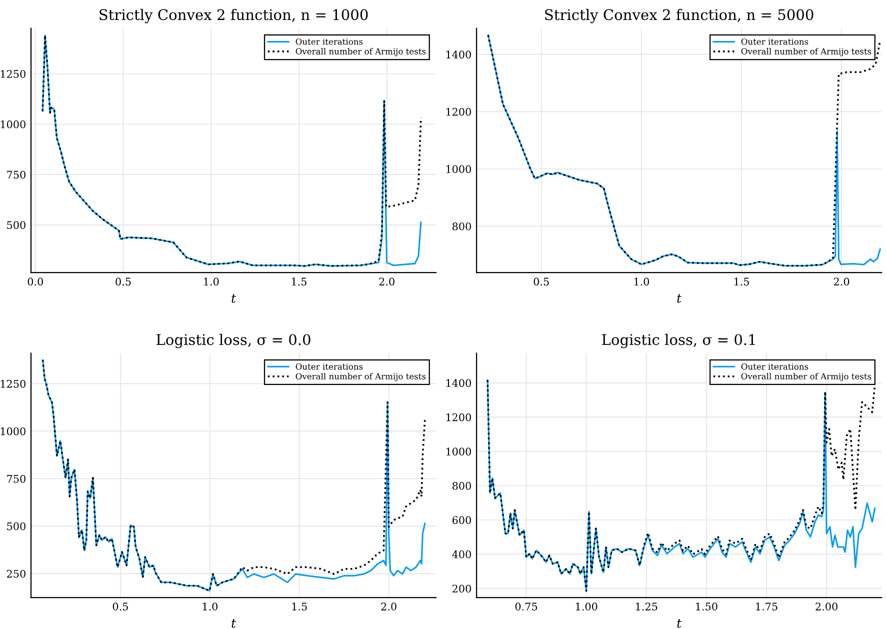  What do you see at coordinates (461, 588) in the screenshot?
I see `y-tick-label: 200` at bounding box center [461, 588].